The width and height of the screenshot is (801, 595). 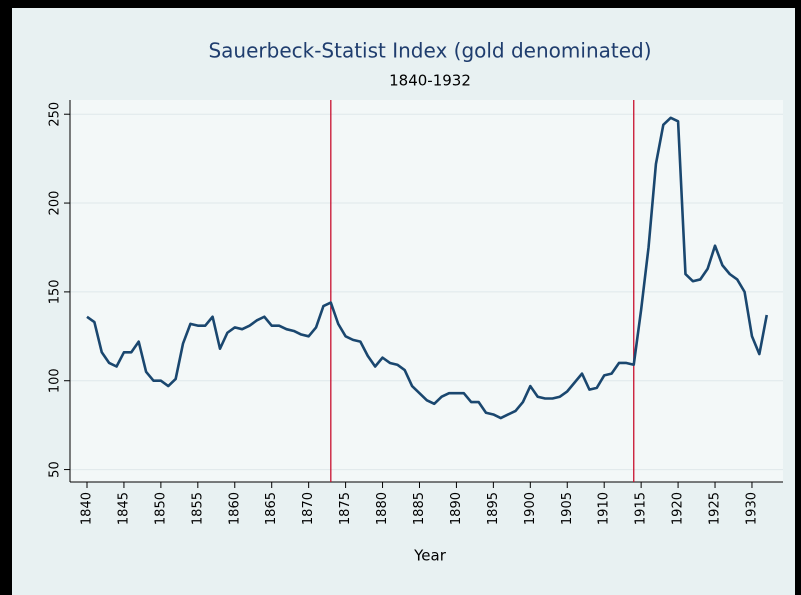 What do you see at coordinates (55, 114) in the screenshot?
I see `y-tick-label: 250` at bounding box center [55, 114].